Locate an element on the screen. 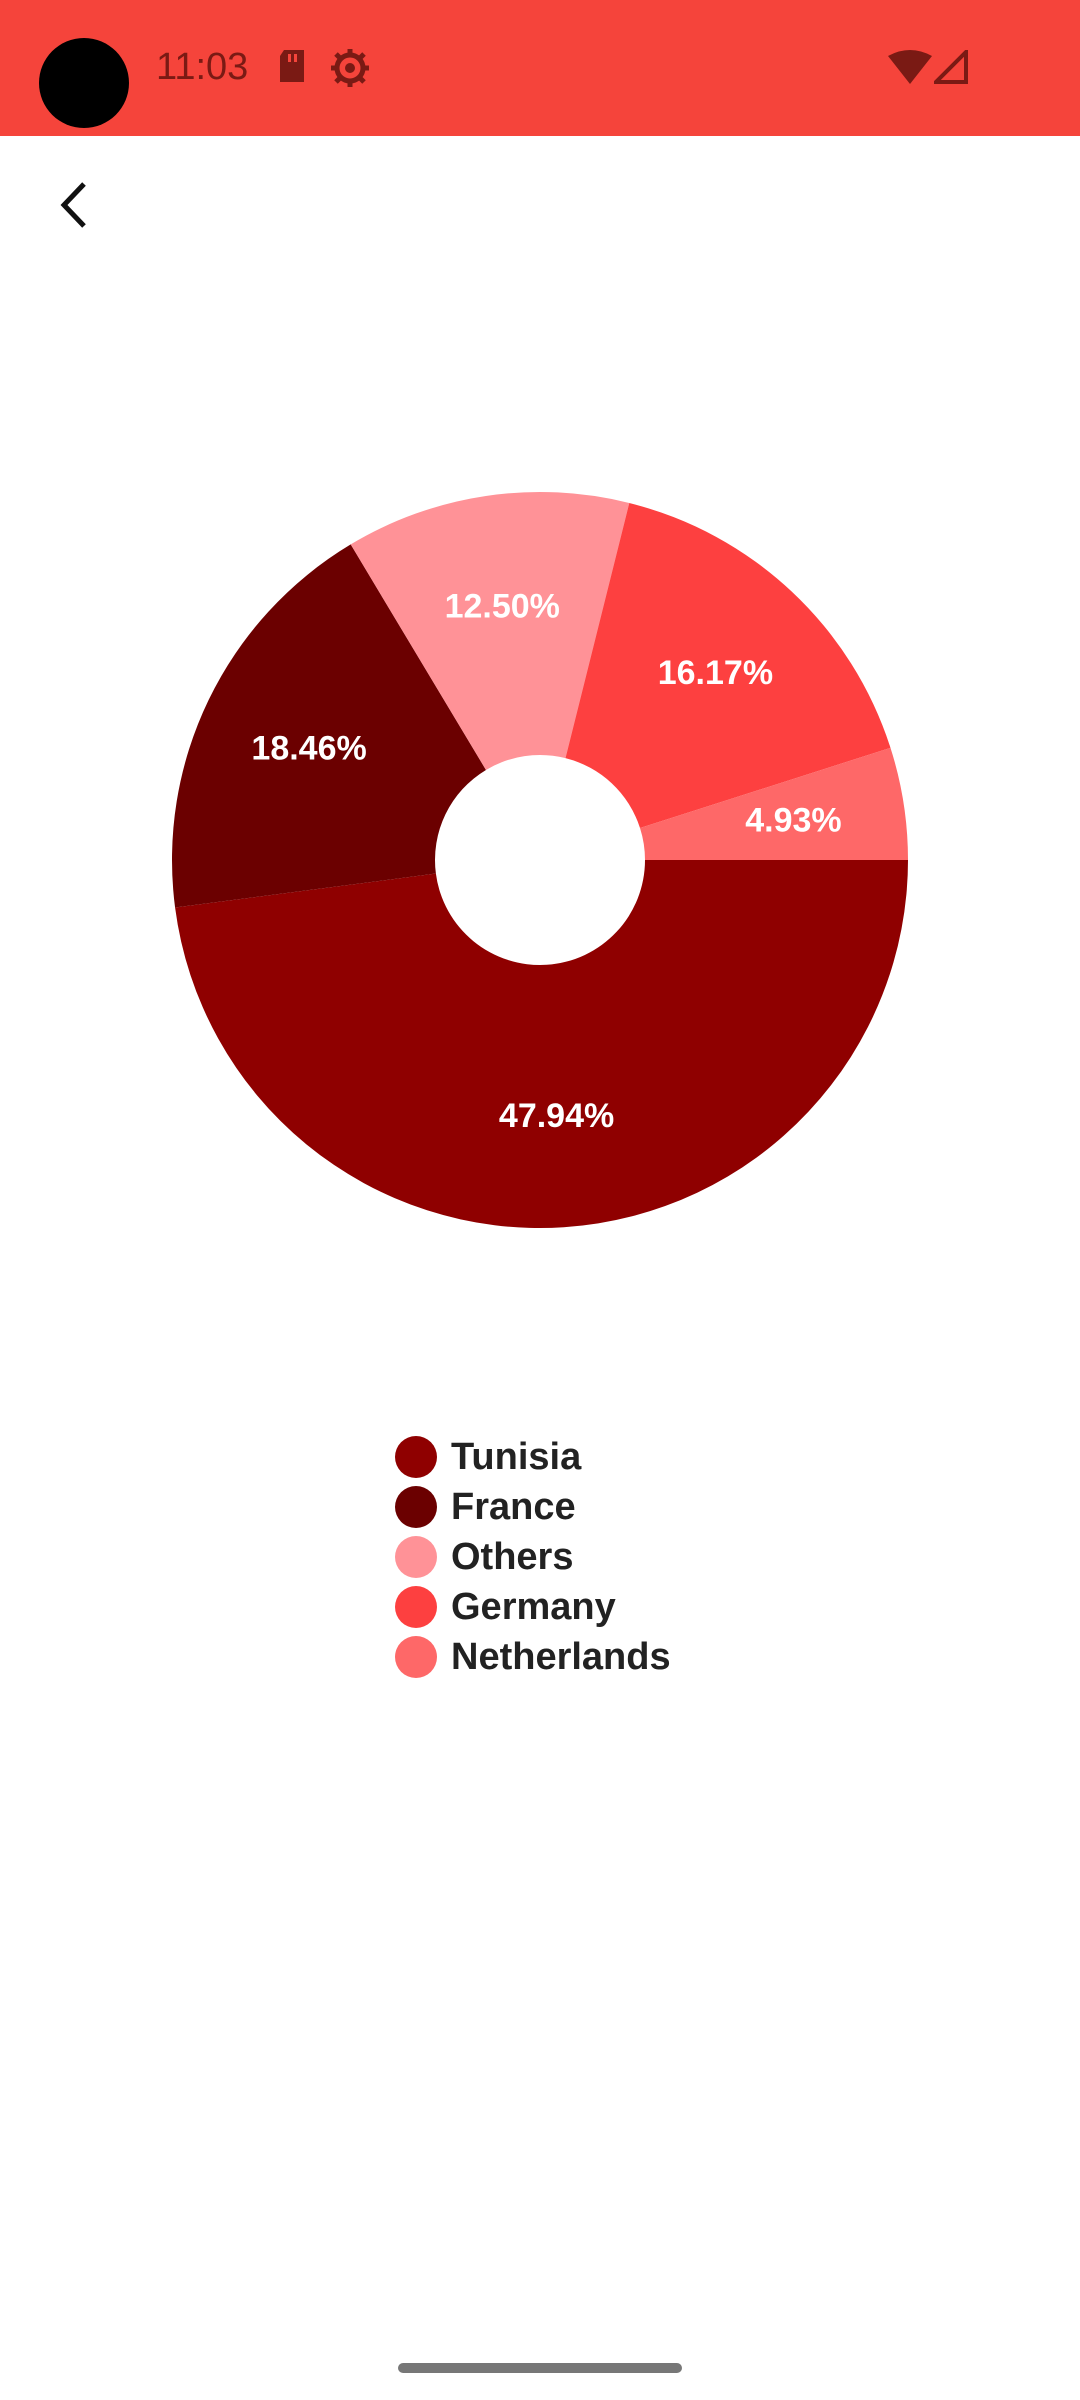 This screenshot has width=1080, height=2400. pie-slice-tunisia is located at coordinates (542, 1044).